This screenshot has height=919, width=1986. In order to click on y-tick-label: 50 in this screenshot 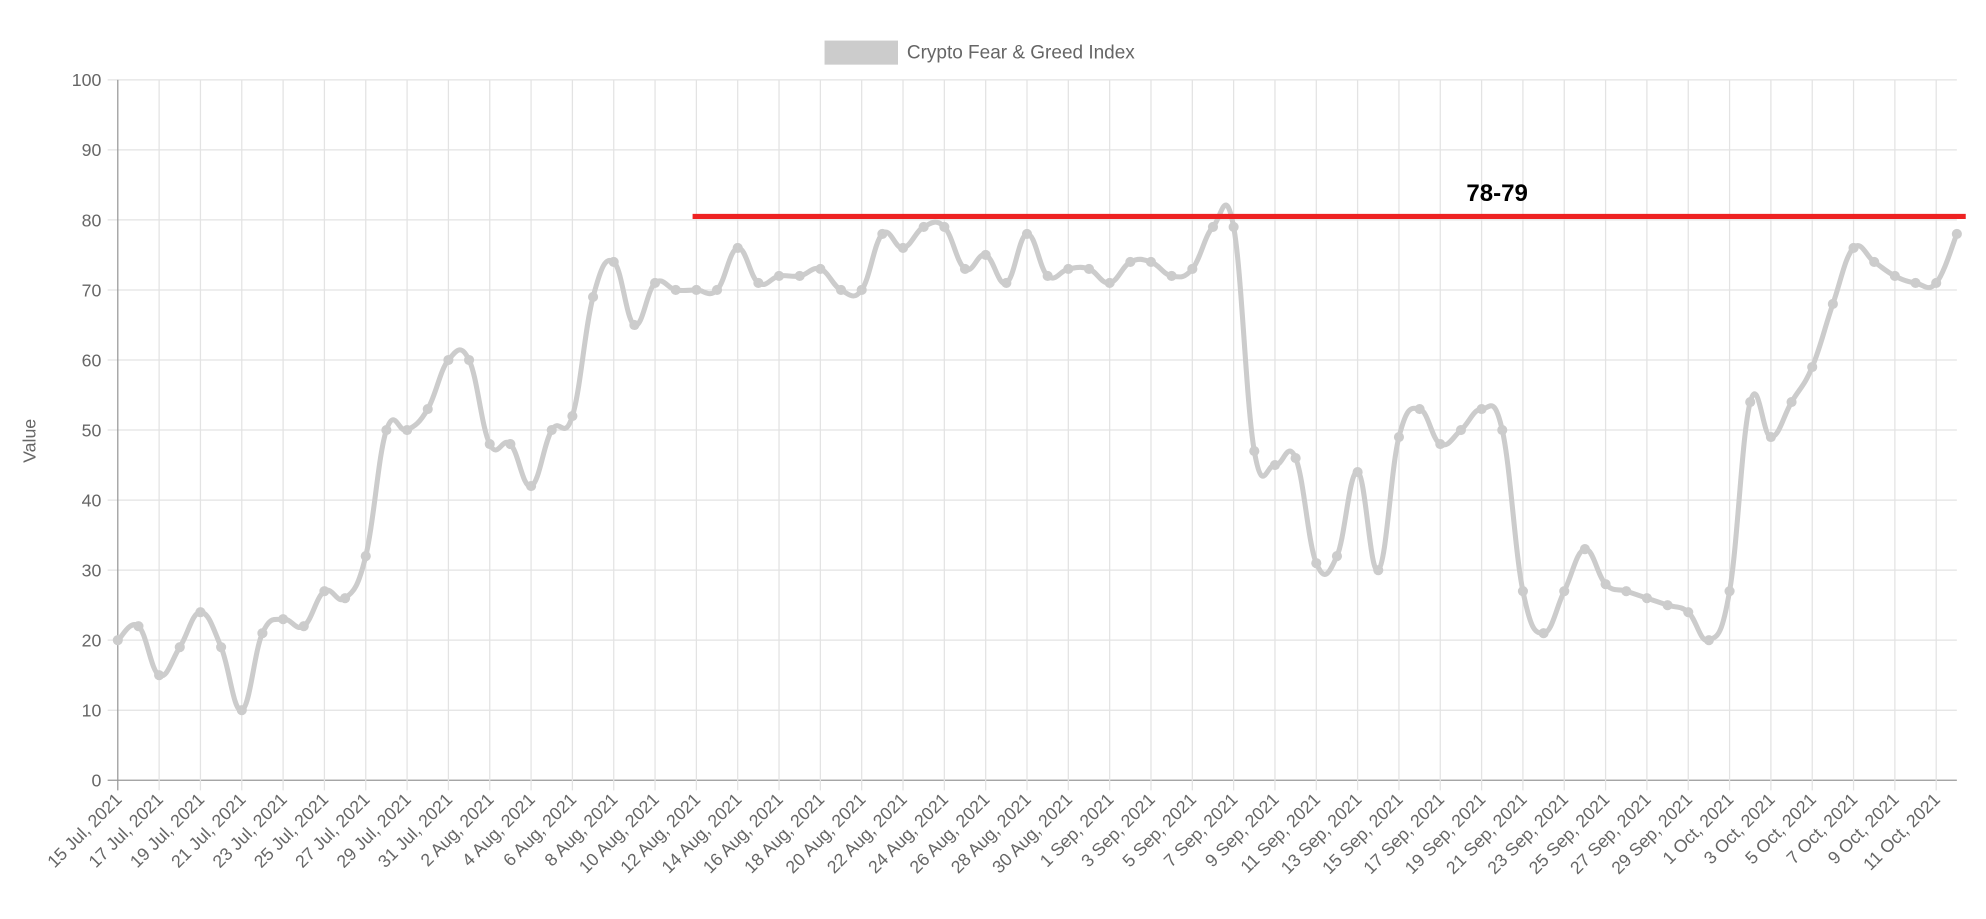, I will do `click(92, 430)`.